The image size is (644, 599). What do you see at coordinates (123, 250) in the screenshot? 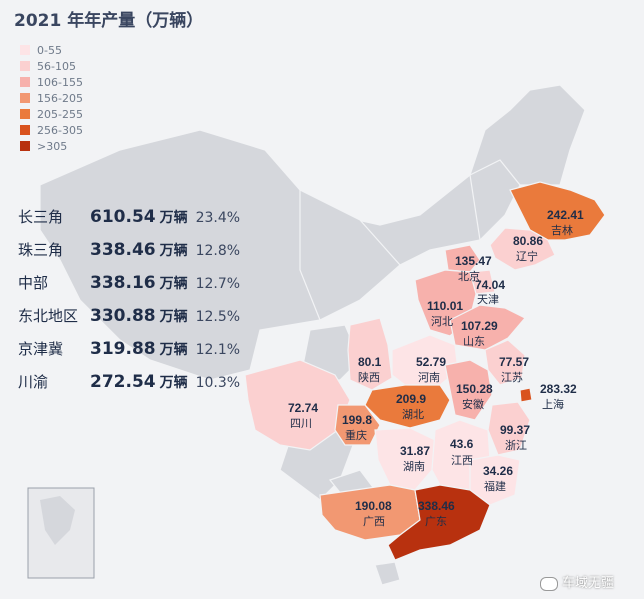
I see `stat-value: 338.46` at bounding box center [123, 250].